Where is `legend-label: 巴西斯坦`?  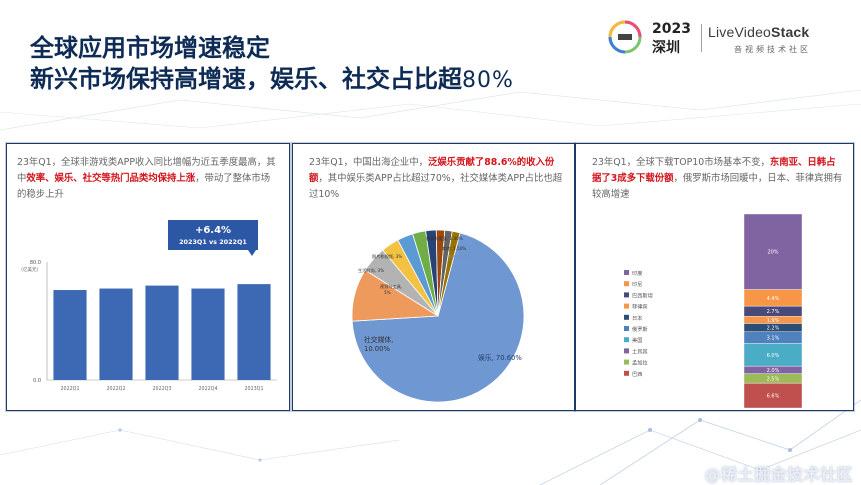
legend-label: 巴西斯坦 is located at coordinates (642, 295).